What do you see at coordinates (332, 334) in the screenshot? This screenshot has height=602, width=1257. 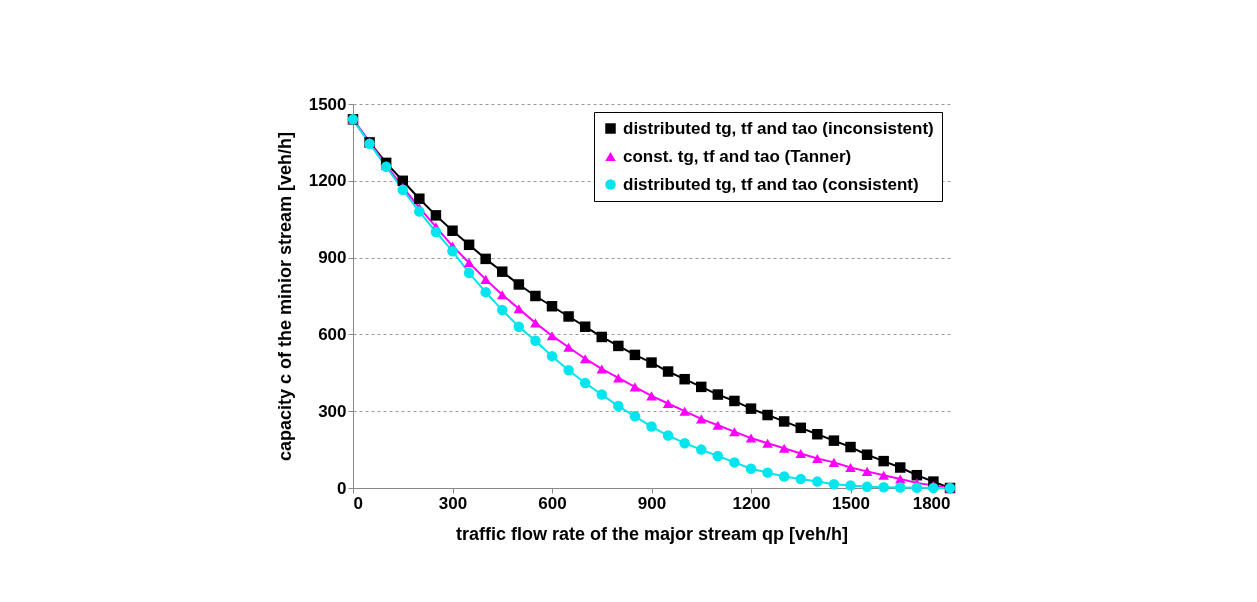 I see `y-tick-label: 600` at bounding box center [332, 334].